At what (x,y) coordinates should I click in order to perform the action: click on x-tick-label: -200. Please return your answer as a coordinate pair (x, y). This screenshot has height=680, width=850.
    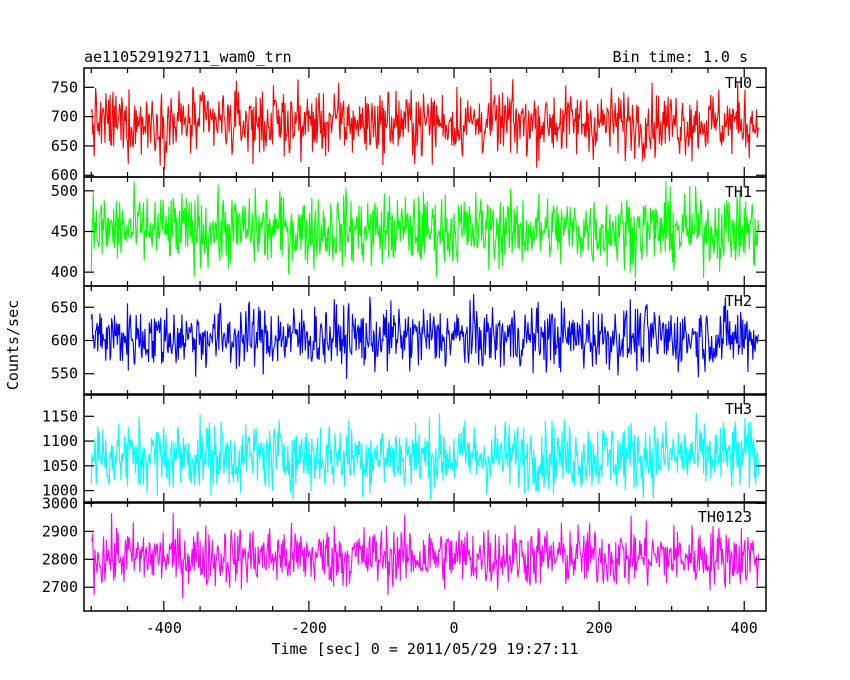
    Looking at the image, I should click on (309, 628).